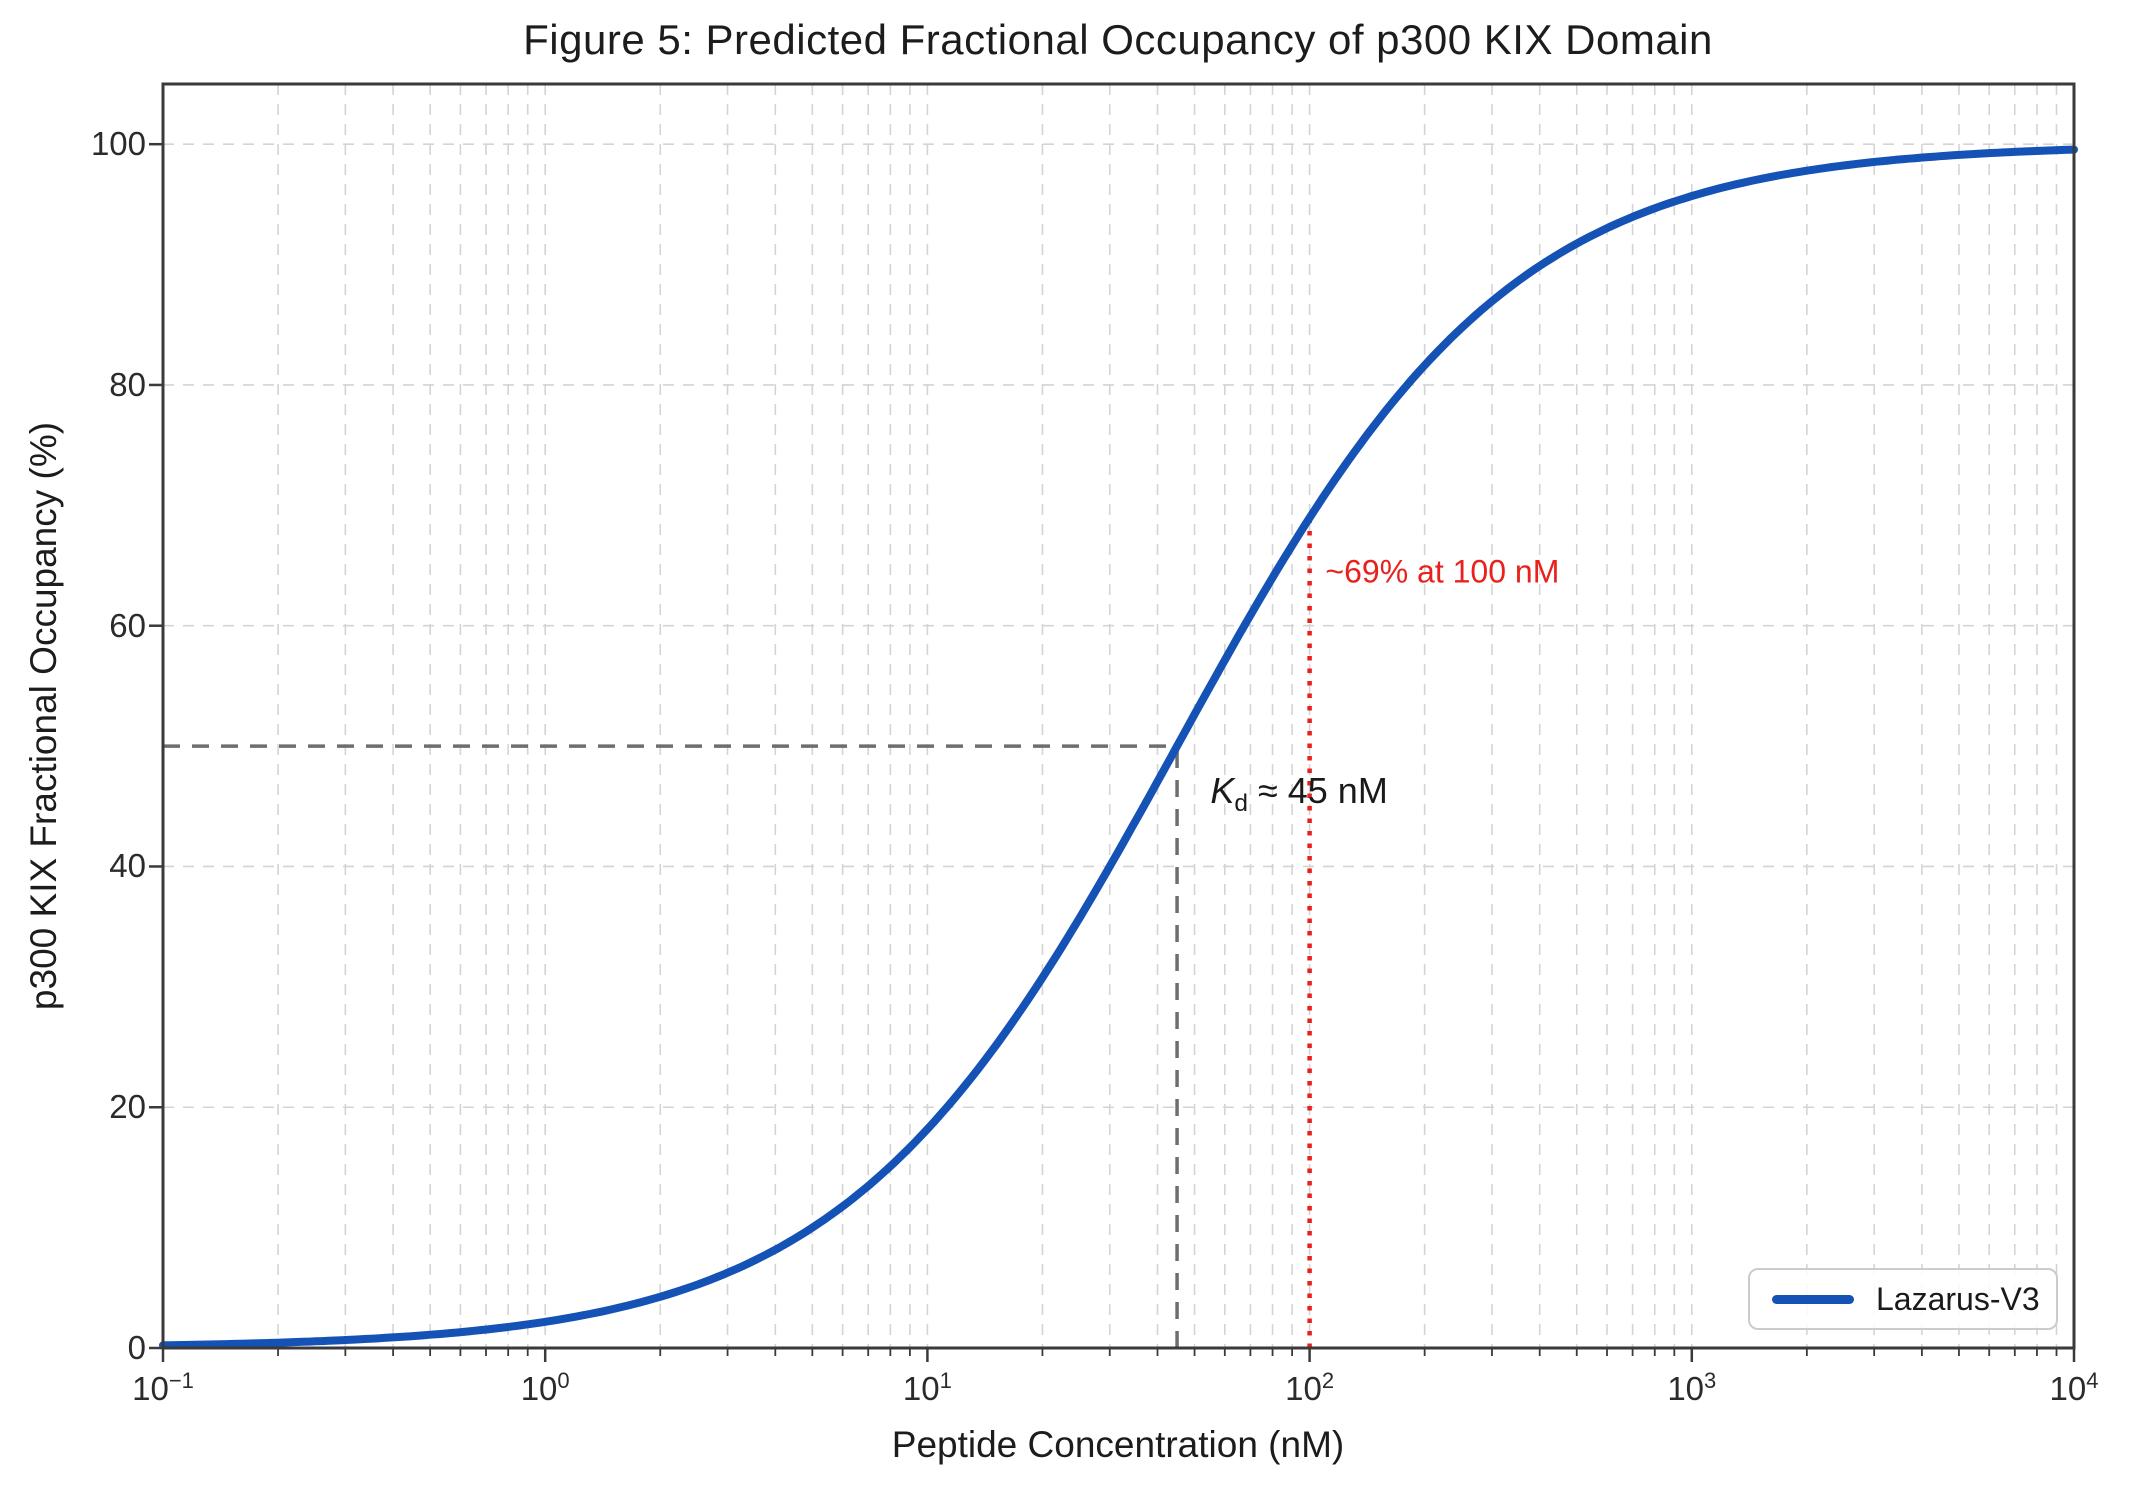 The height and width of the screenshot is (1493, 2133). Describe the element at coordinates (1310, 1387) in the screenshot. I see `x-tick-label: 10²` at that location.